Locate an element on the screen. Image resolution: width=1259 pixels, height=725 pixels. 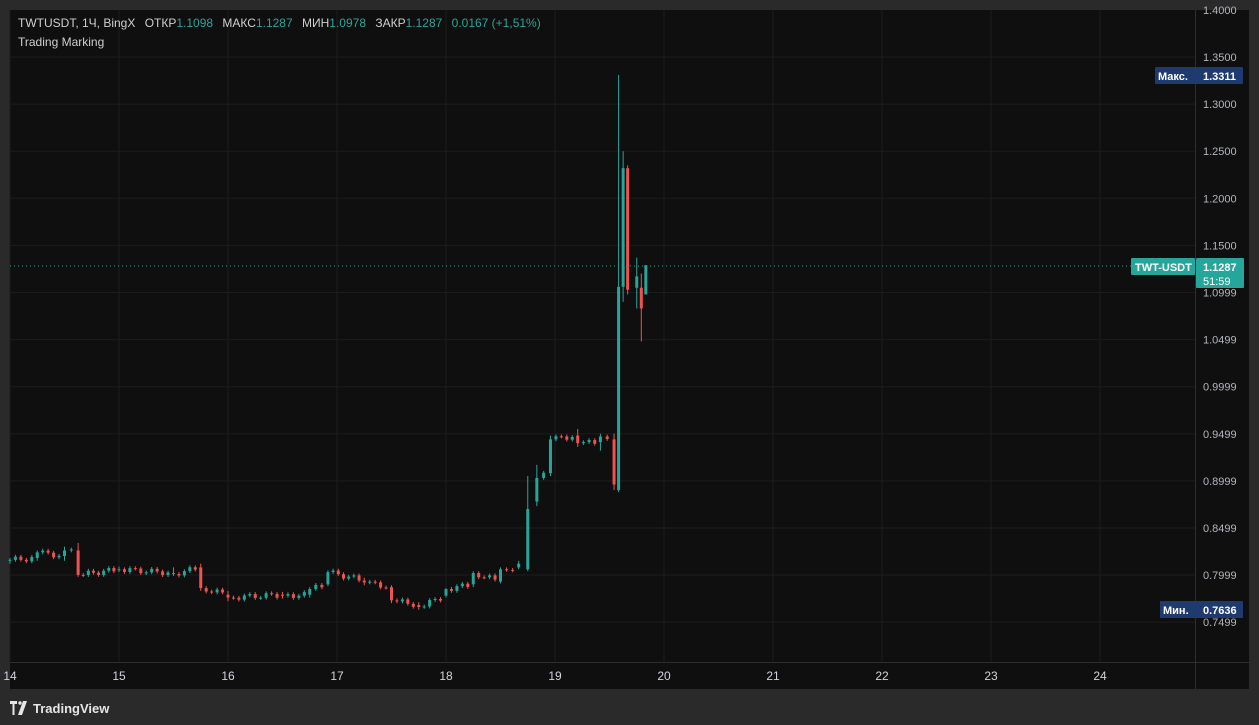
tradingview-logo-icon is located at coordinates (18, 708).